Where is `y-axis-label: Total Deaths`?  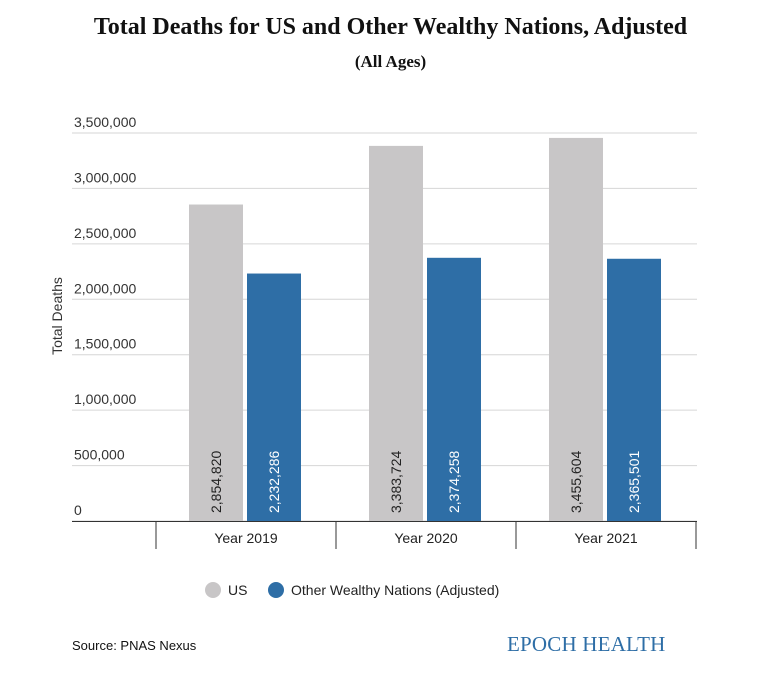 y-axis-label: Total Deaths is located at coordinates (57, 316).